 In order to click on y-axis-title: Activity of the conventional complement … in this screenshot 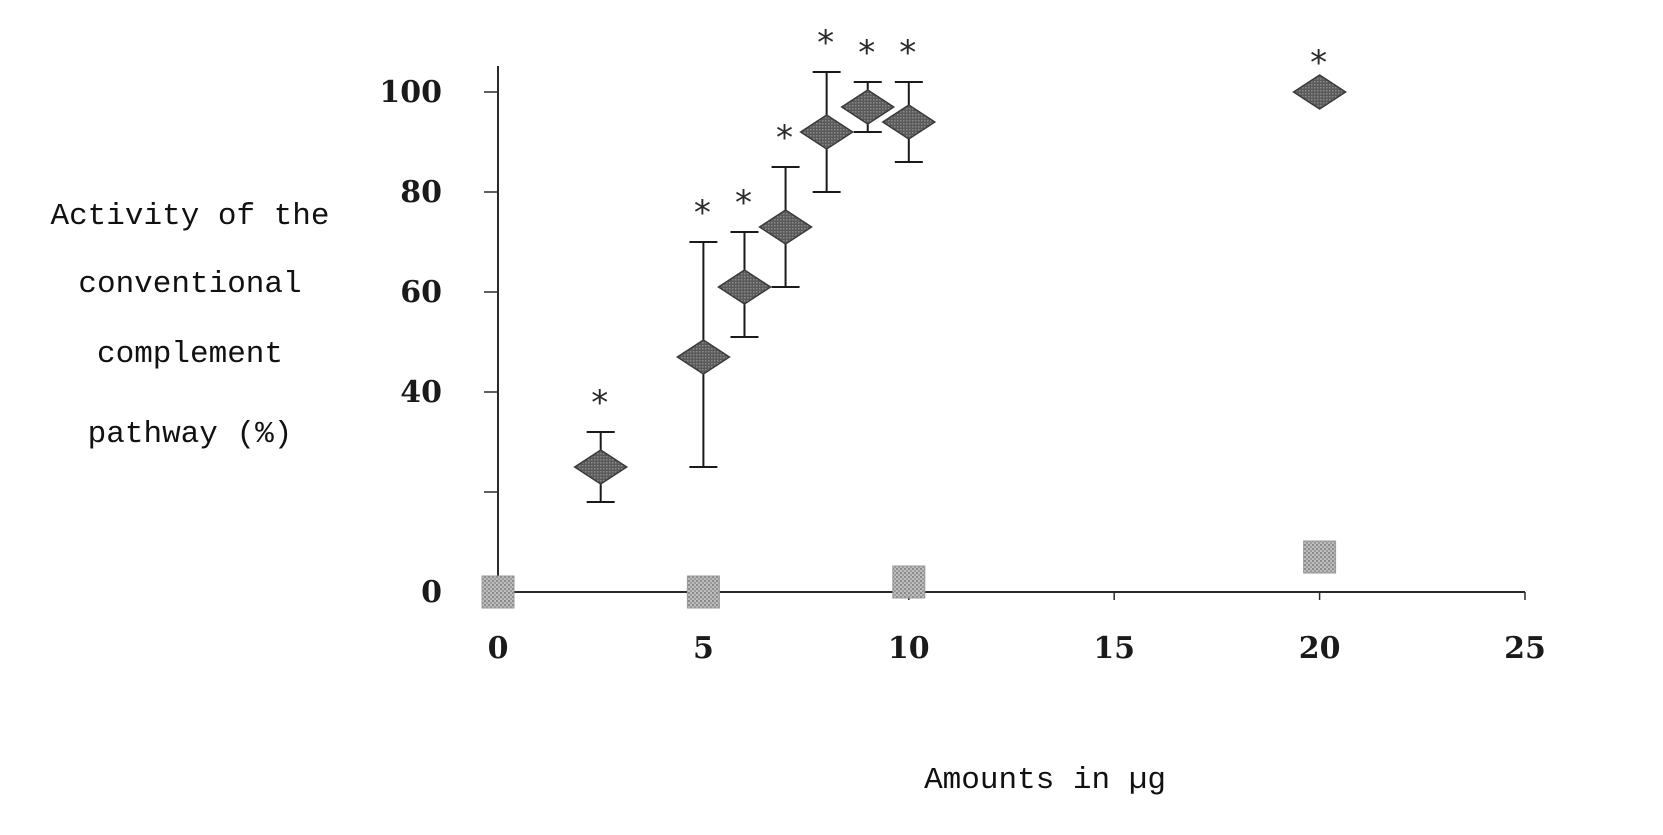, I will do `click(189, 325)`.